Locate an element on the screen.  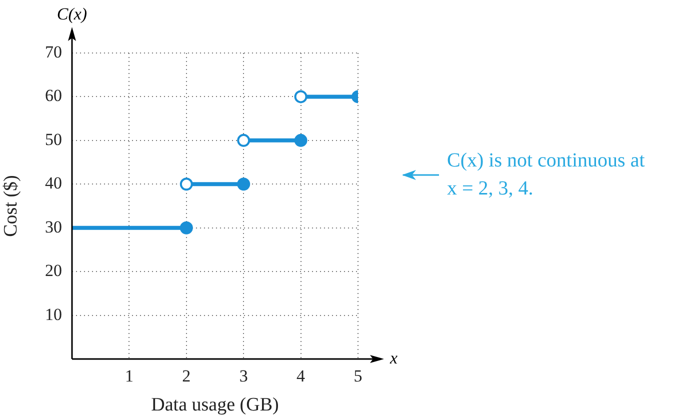
y-axis-title: Cost ($) is located at coordinates (11, 206).